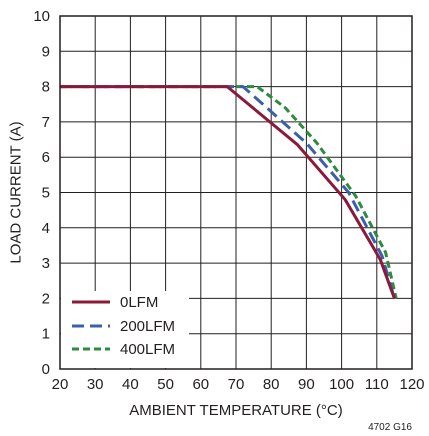  I want to click on y-tick-label: 3, so click(46, 263).